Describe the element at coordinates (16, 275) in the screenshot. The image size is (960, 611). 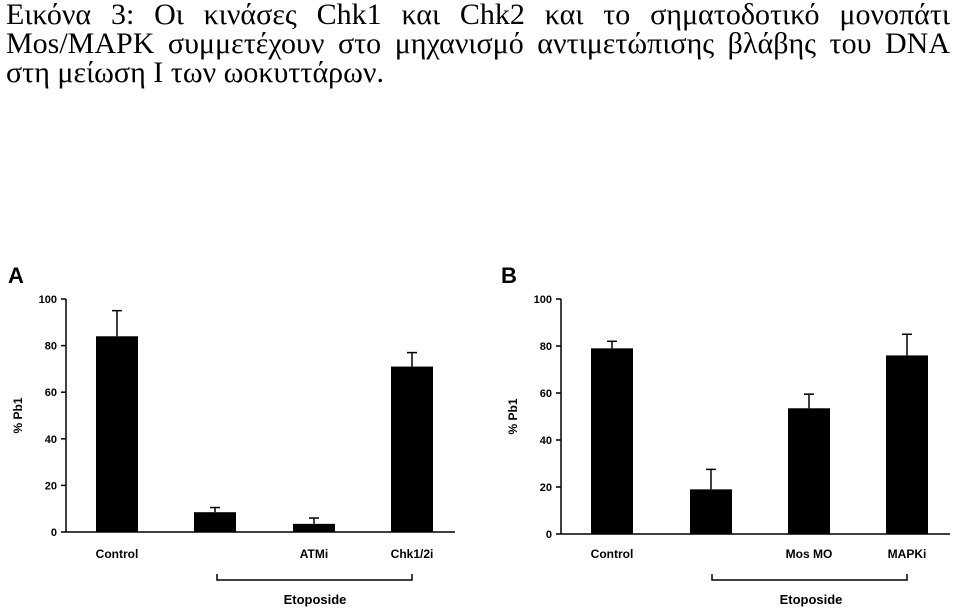
I see `panel-letter: A` at that location.